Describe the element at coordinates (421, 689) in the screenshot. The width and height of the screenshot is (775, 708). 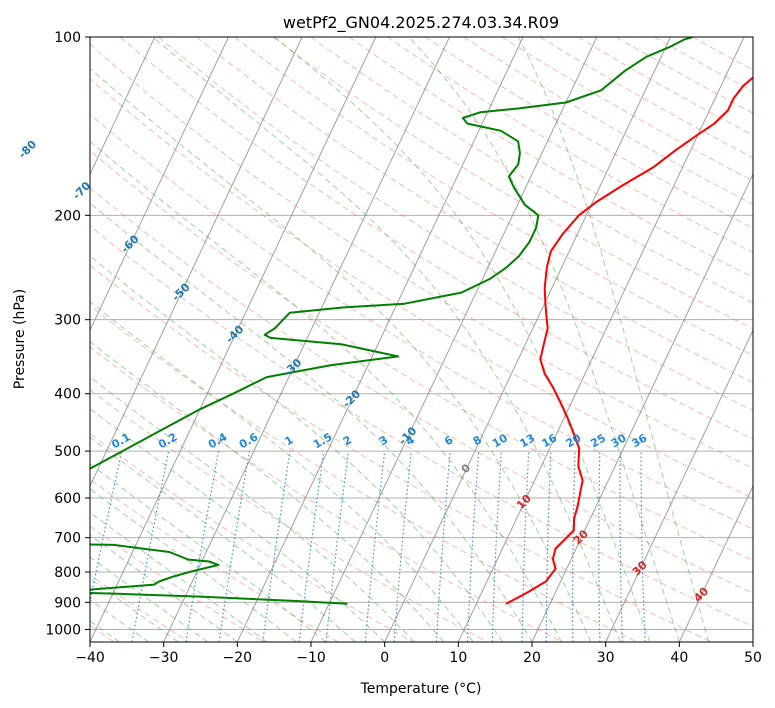
I see `x-axis-title: Temperature (°C)` at that location.